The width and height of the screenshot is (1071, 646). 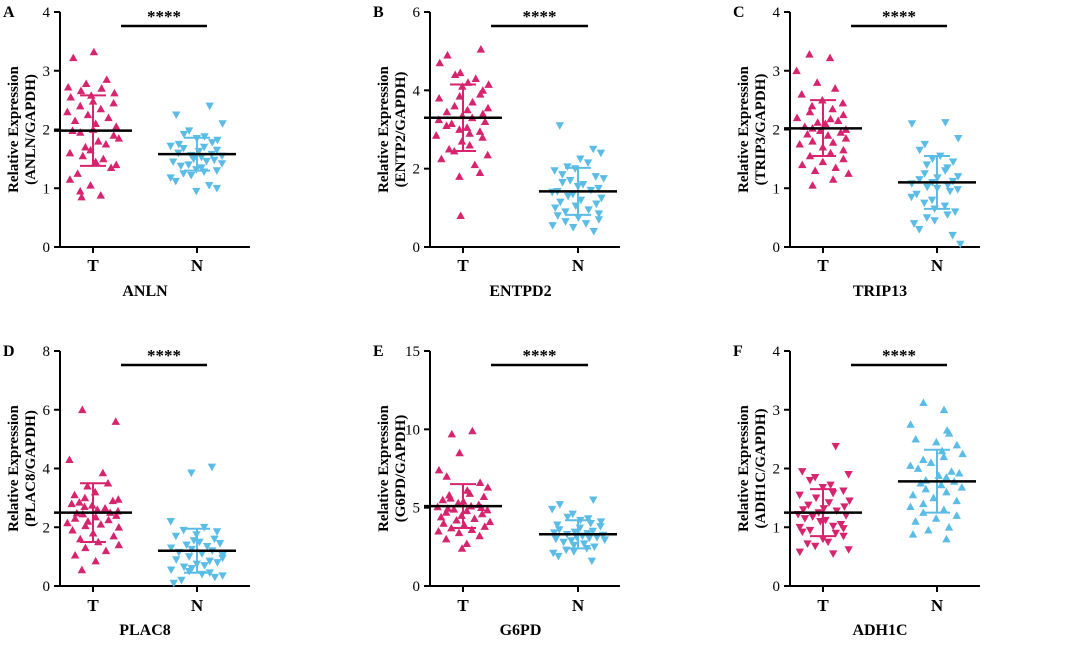 What do you see at coordinates (47, 352) in the screenshot?
I see `y-tick-label: 8` at bounding box center [47, 352].